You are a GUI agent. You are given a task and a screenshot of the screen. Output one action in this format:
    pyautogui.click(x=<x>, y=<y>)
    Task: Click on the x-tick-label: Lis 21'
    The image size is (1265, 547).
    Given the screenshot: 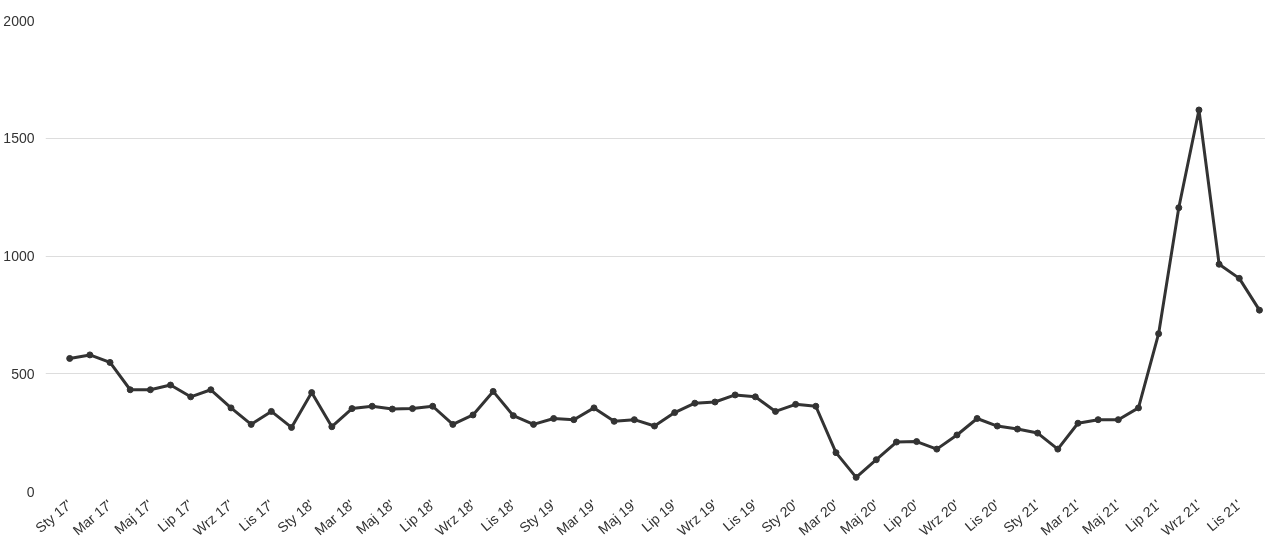 What is the action you would take?
    pyautogui.click(x=1224, y=515)
    